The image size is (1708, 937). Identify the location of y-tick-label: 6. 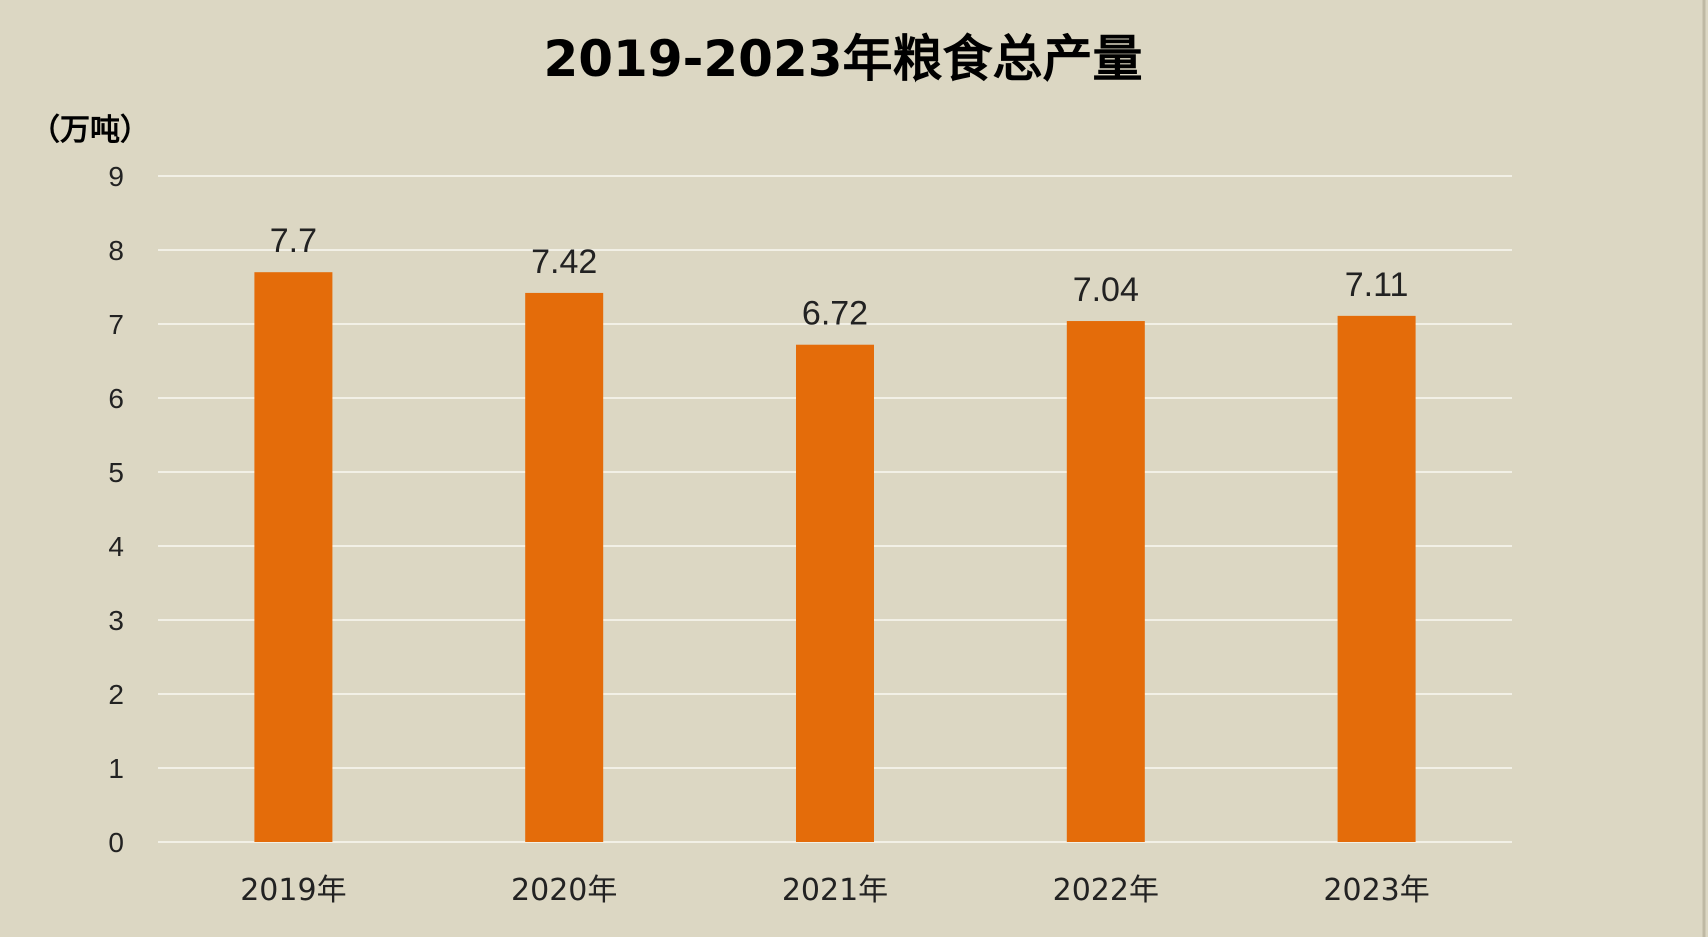
(116, 398).